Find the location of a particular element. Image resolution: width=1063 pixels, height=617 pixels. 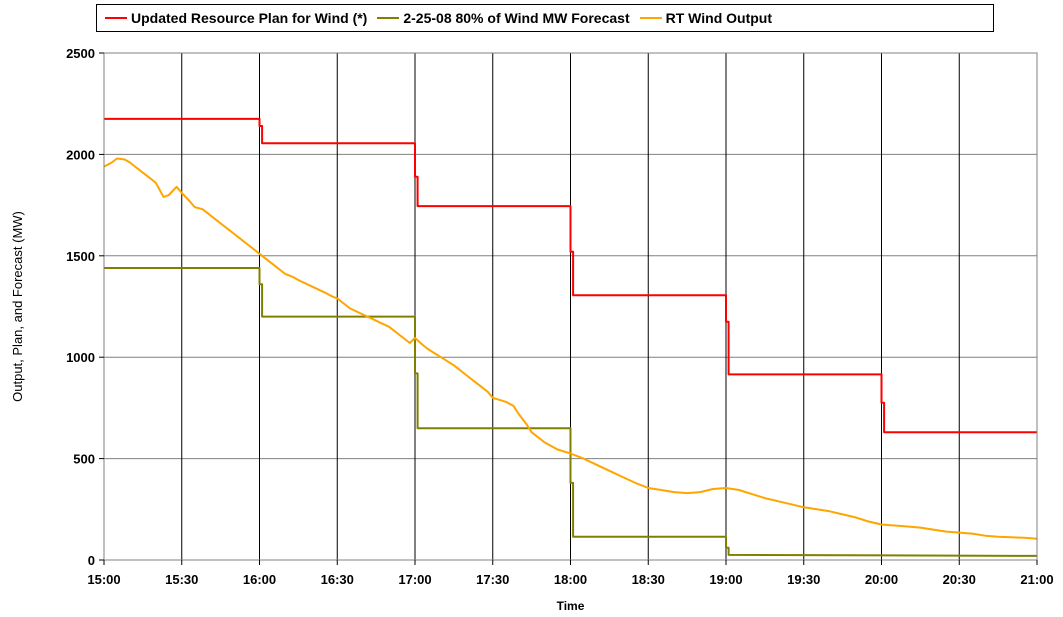

legend-label-rt-wind-output: RT Wind Output is located at coordinates (719, 18).